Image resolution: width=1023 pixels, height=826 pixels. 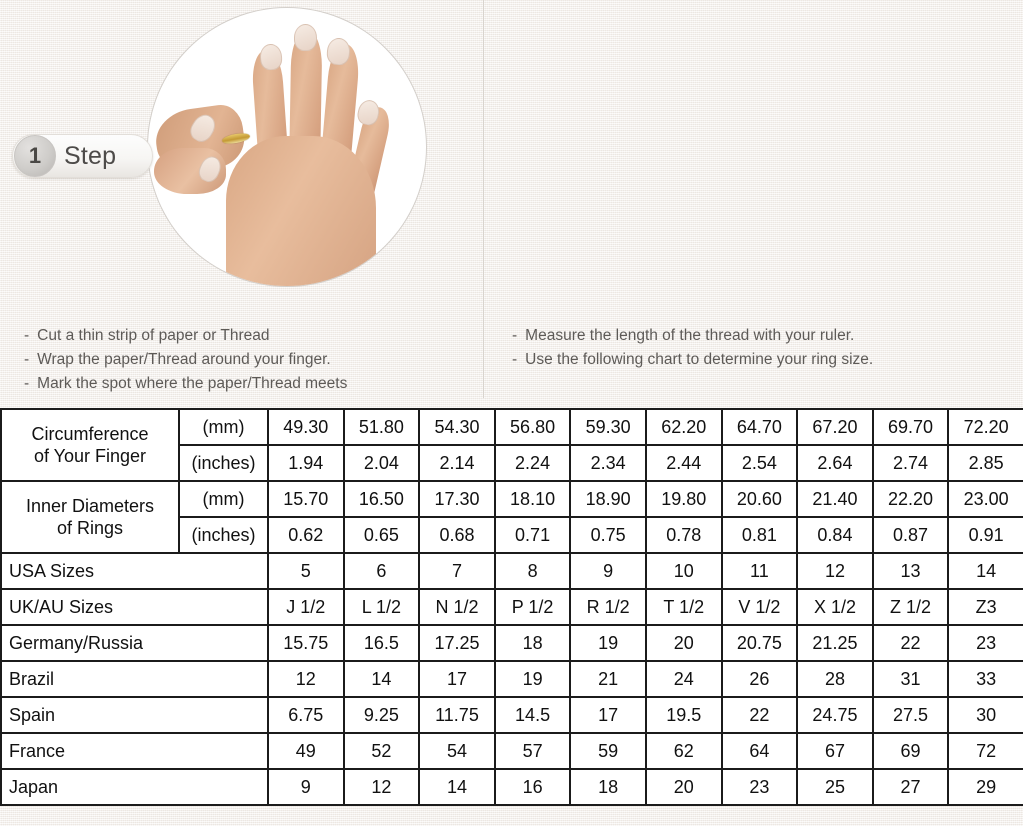 What do you see at coordinates (910, 463) in the screenshot?
I see `cell: 2.74` at bounding box center [910, 463].